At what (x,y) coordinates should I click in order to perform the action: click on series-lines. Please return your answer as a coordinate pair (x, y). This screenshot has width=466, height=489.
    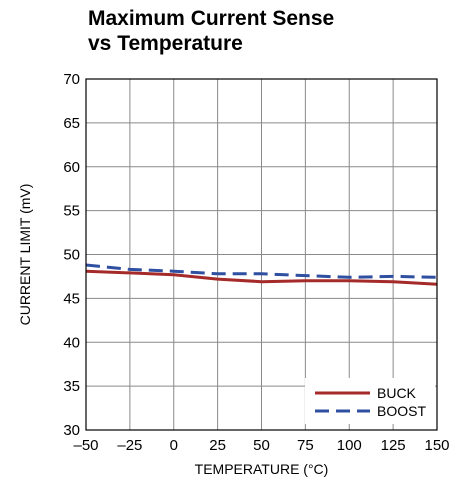
    Looking at the image, I should click on (261, 274).